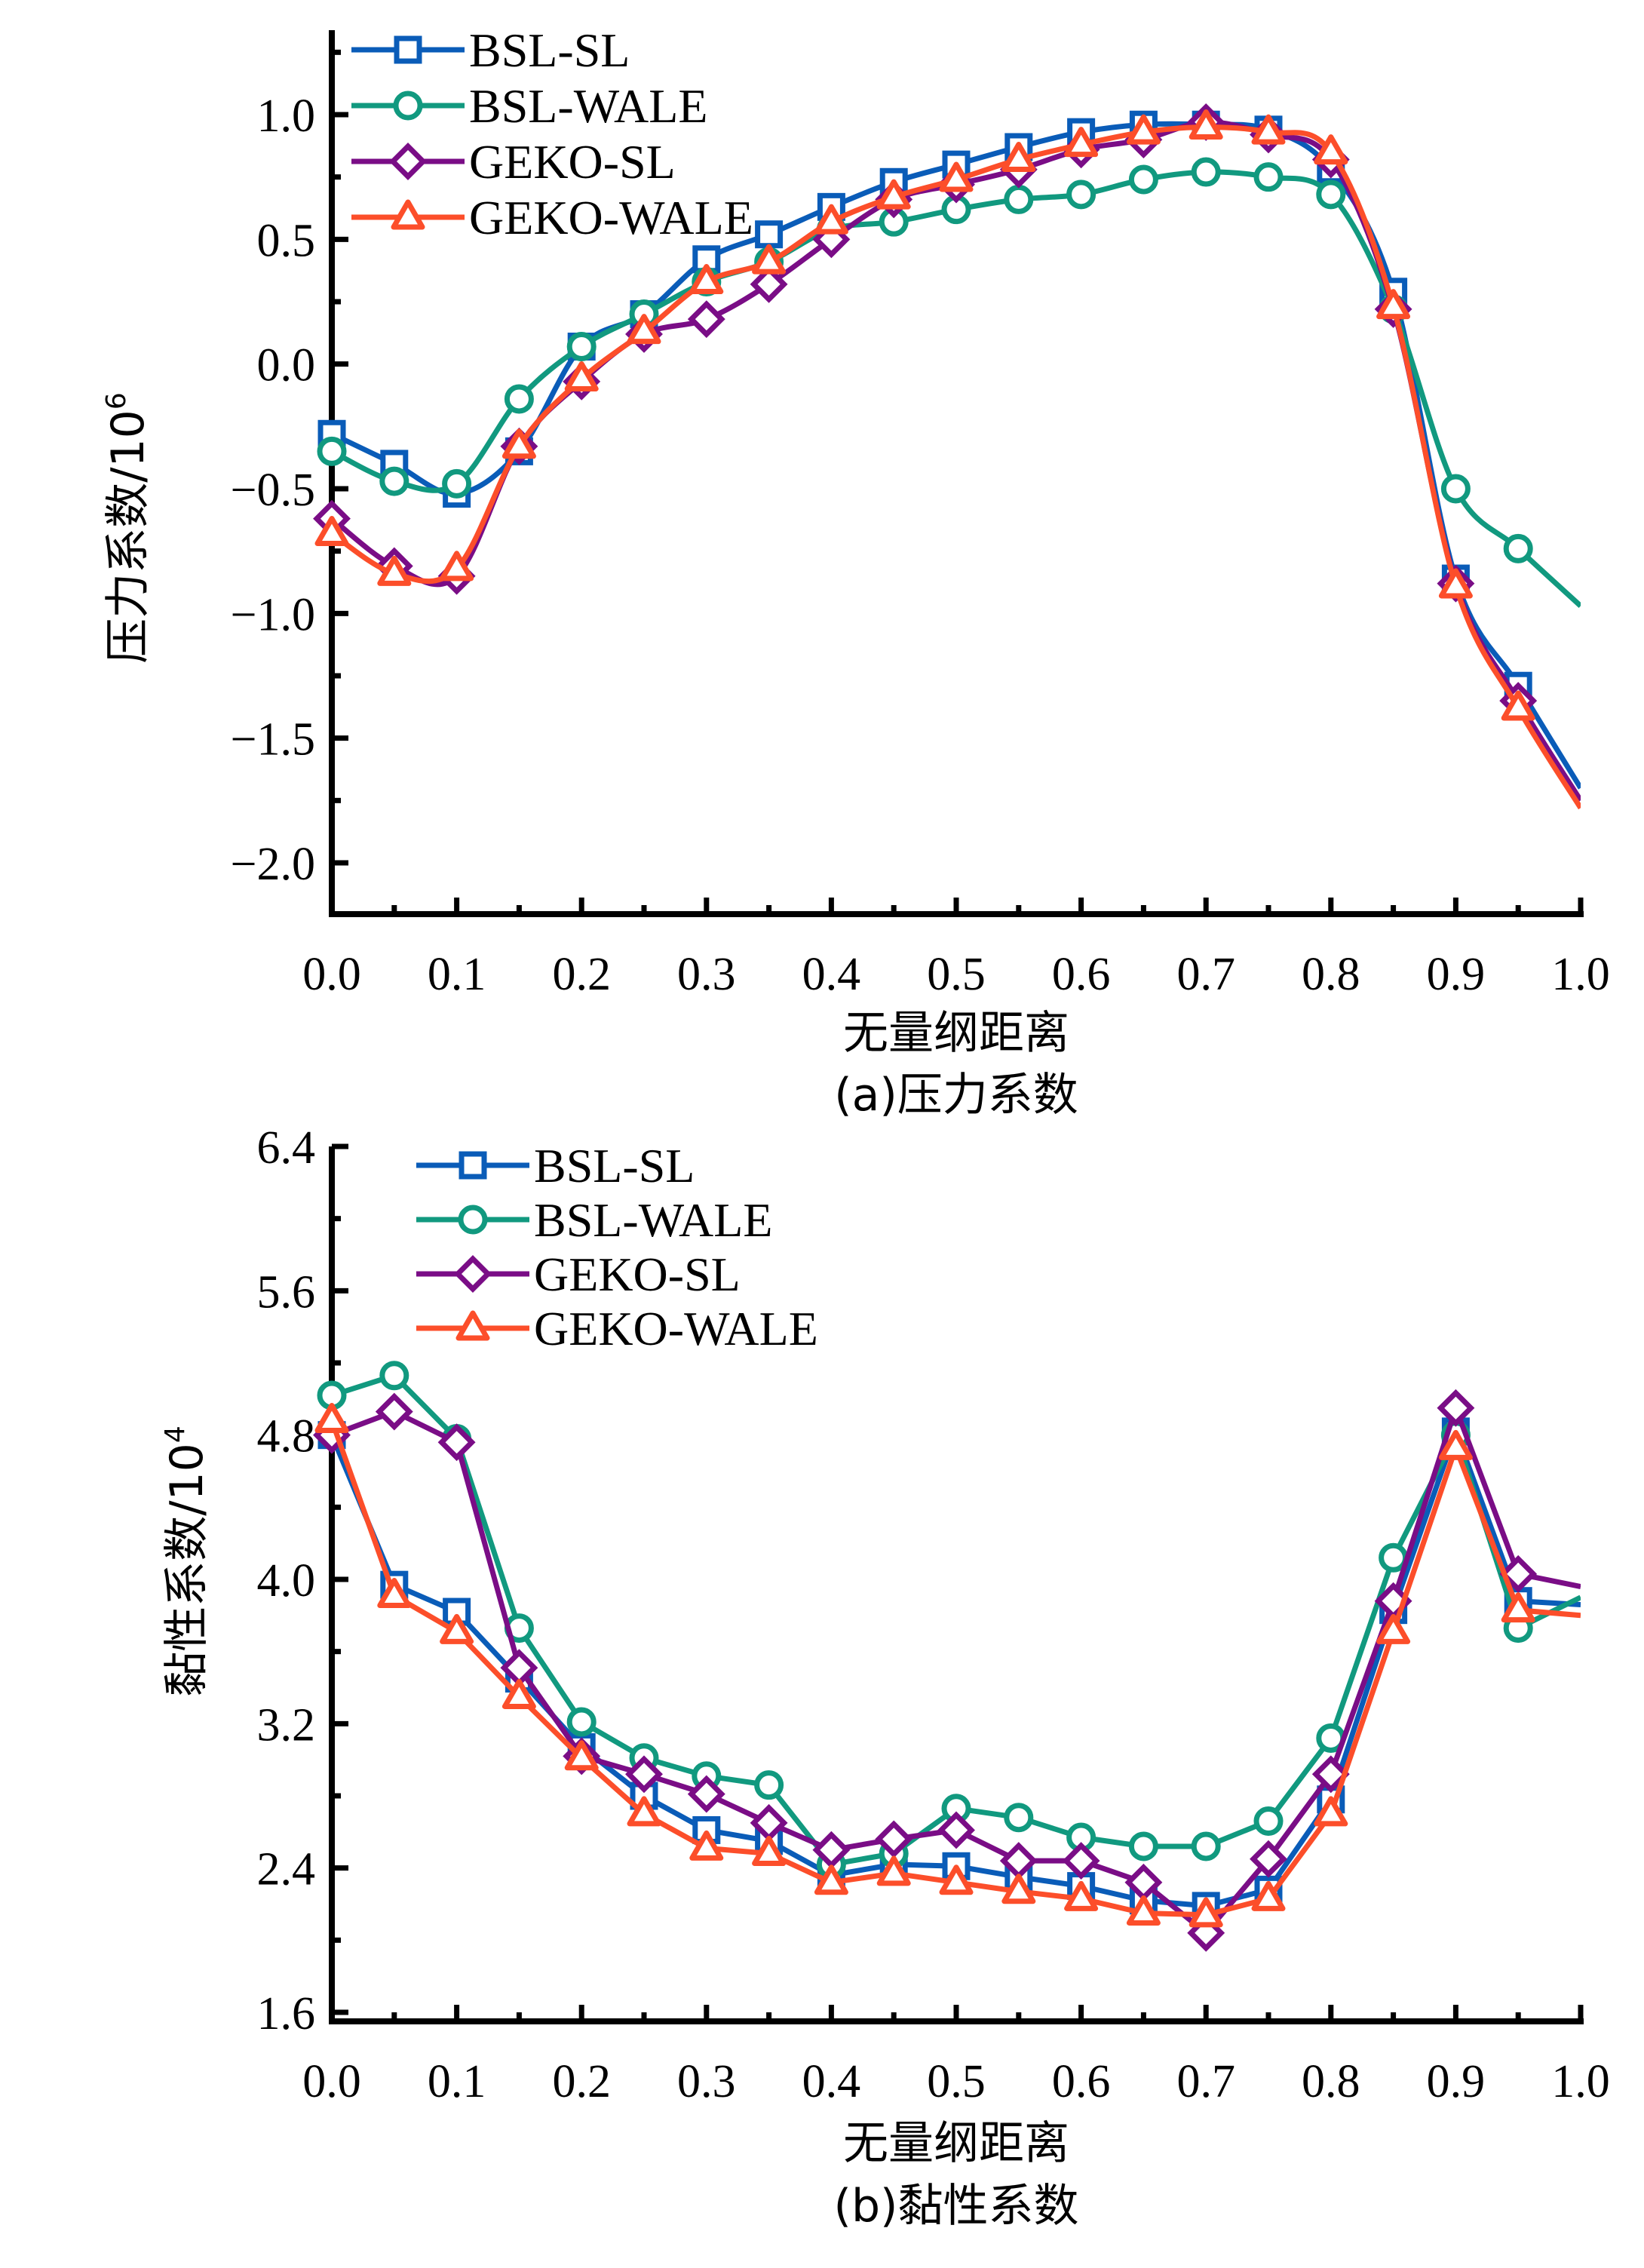 Image resolution: width=1644 pixels, height=2268 pixels. What do you see at coordinates (187, 1570) in the screenshot?
I see `y-axis-title-b-text: 黏性系数/10` at bounding box center [187, 1570].